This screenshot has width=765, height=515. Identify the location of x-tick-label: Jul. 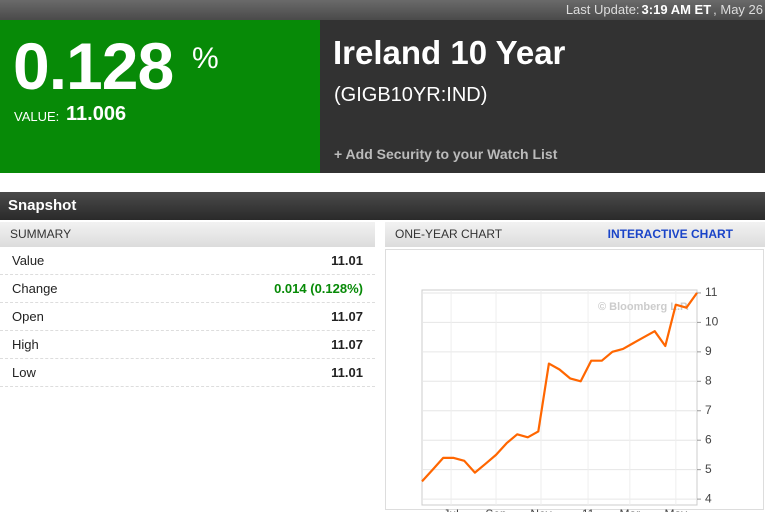
(450, 509).